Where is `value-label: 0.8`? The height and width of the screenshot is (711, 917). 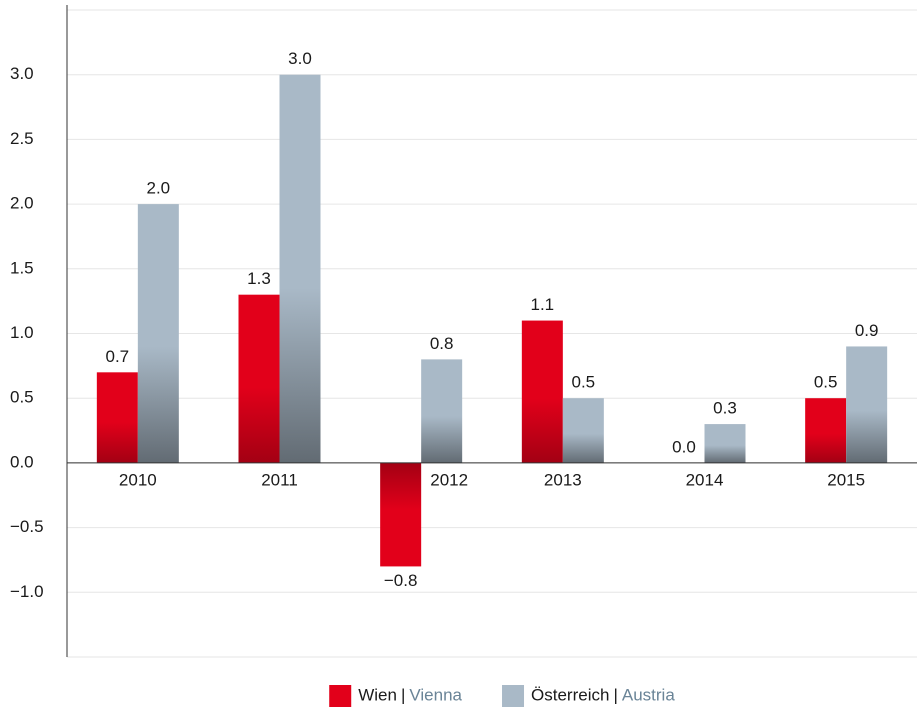 value-label: 0.8 is located at coordinates (442, 343).